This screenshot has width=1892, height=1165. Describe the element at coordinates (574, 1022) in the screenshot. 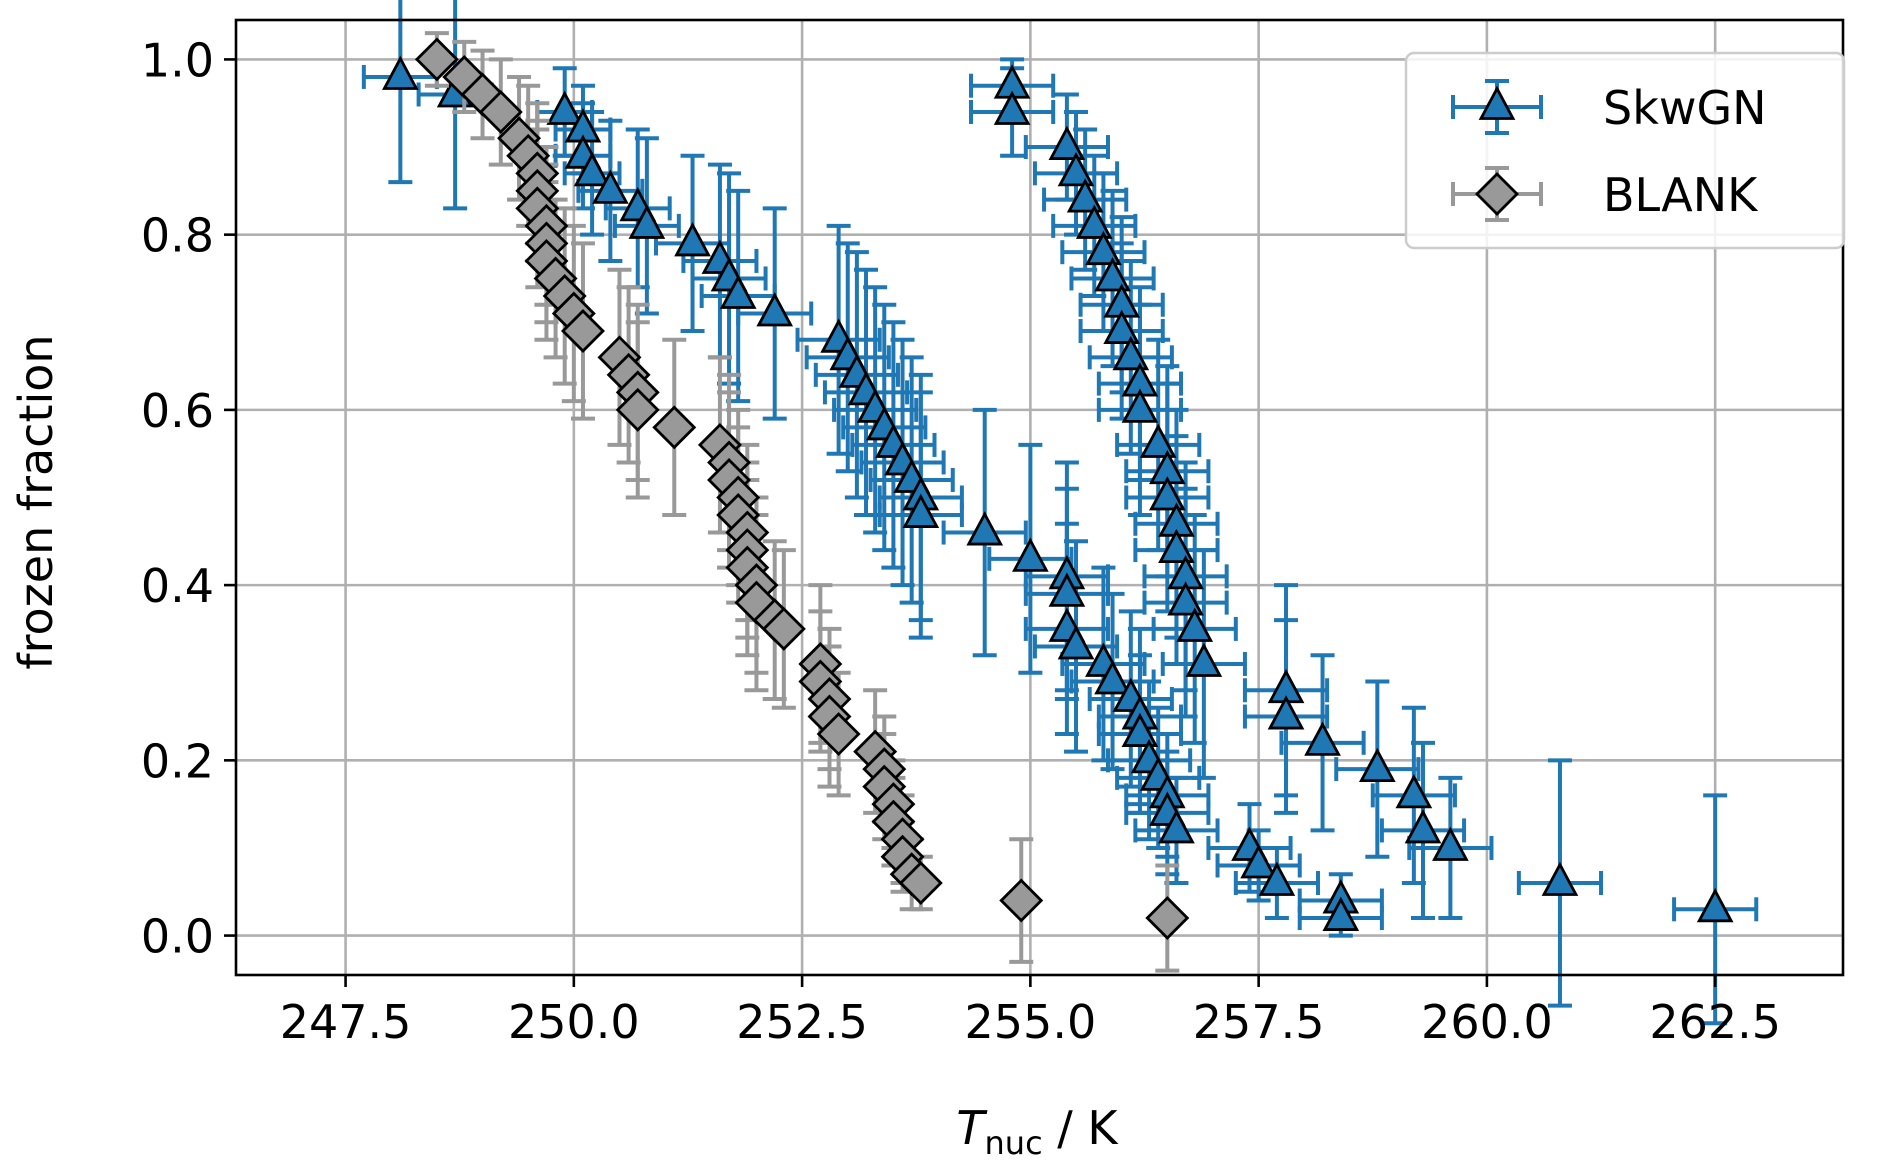

I see `x-tick-label: 250.0` at that location.